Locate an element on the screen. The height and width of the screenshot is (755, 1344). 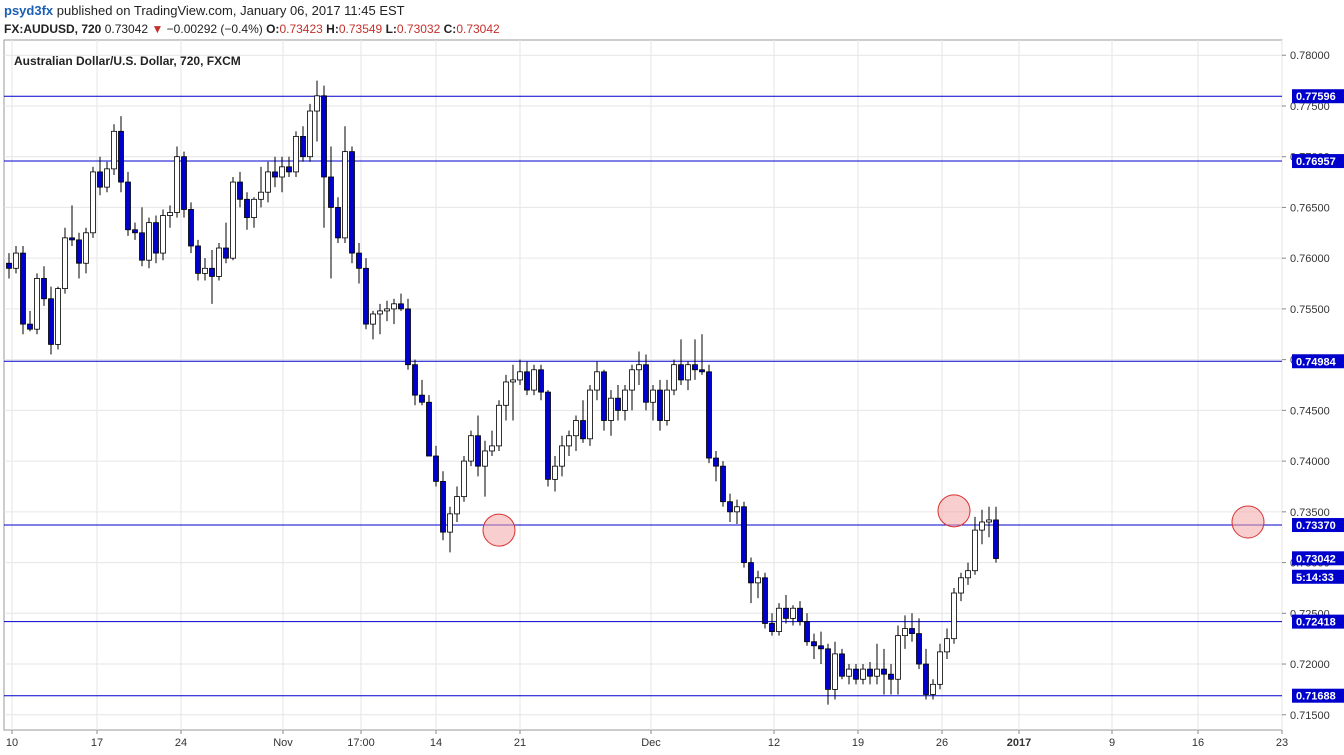
x-tick-label: 24 is located at coordinates (181, 743).